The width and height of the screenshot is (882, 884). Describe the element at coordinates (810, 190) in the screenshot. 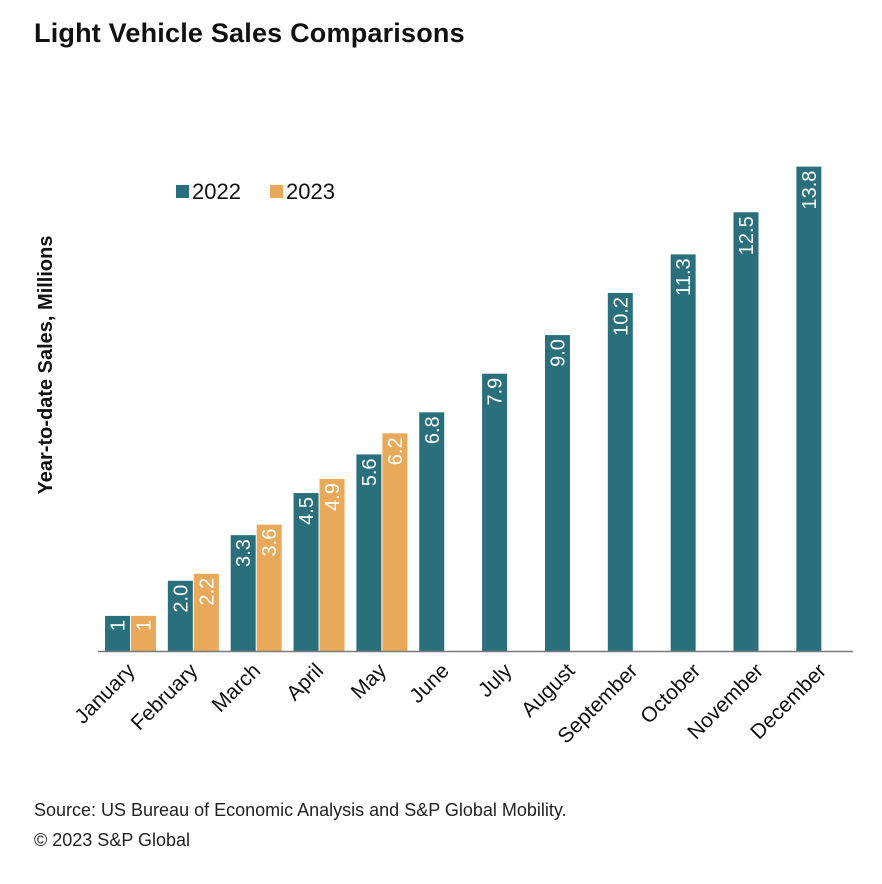

I see `bar-label-2022-december: 13.8` at that location.